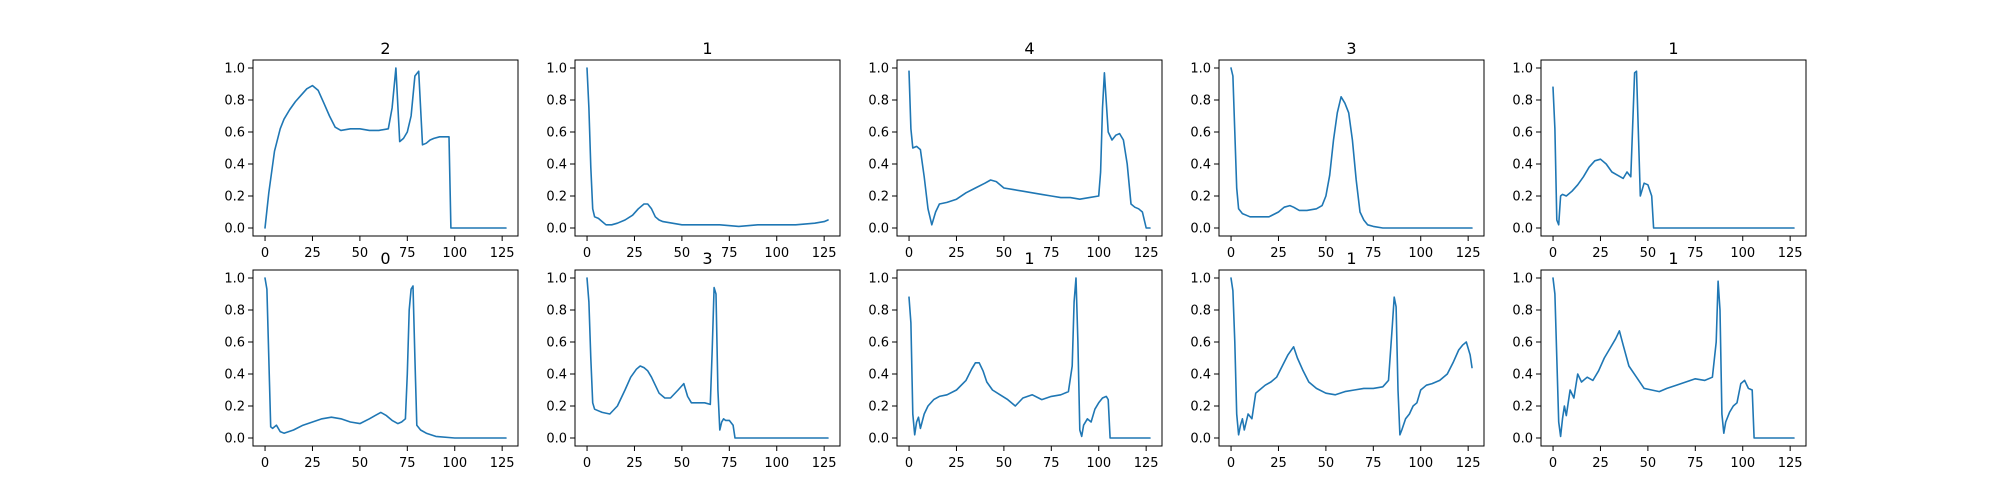  What do you see at coordinates (385, 48) in the screenshot?
I see `subplot-title: 2` at bounding box center [385, 48].